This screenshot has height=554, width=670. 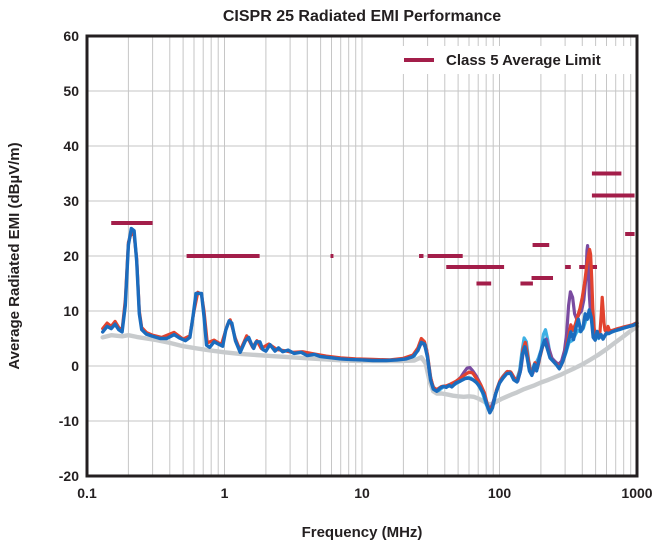 What do you see at coordinates (71, 201) in the screenshot?
I see `y-tick-label: 30` at bounding box center [71, 201].